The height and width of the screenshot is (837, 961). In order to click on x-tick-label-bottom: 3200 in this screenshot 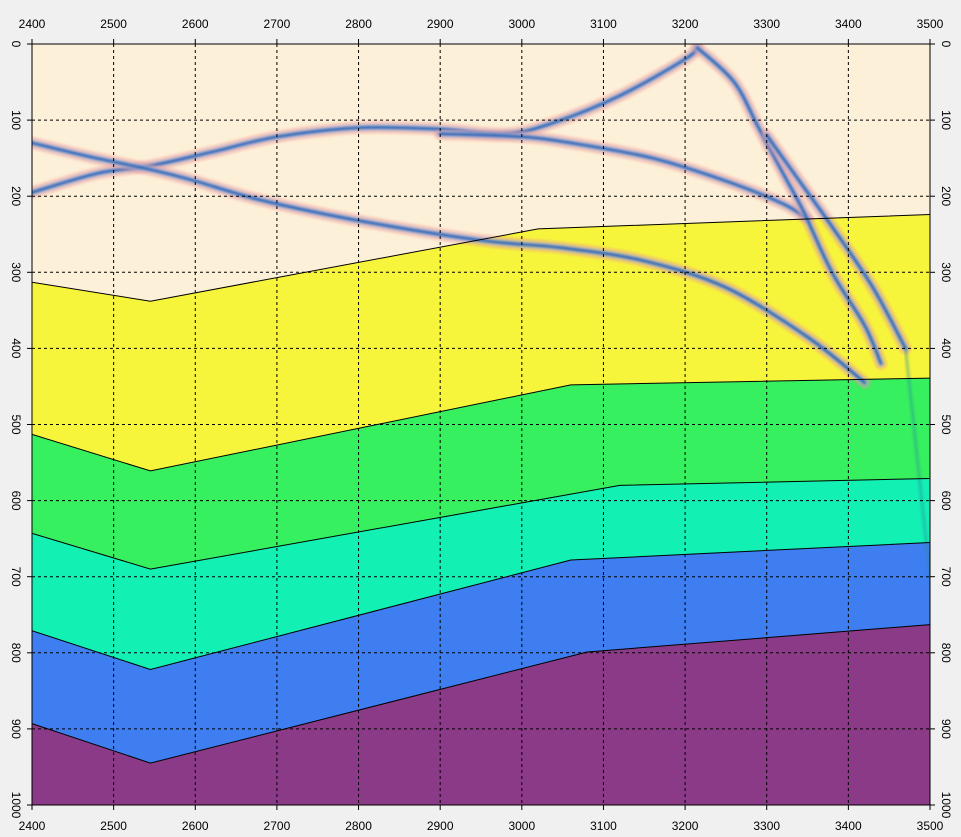, I will do `click(685, 826)`.